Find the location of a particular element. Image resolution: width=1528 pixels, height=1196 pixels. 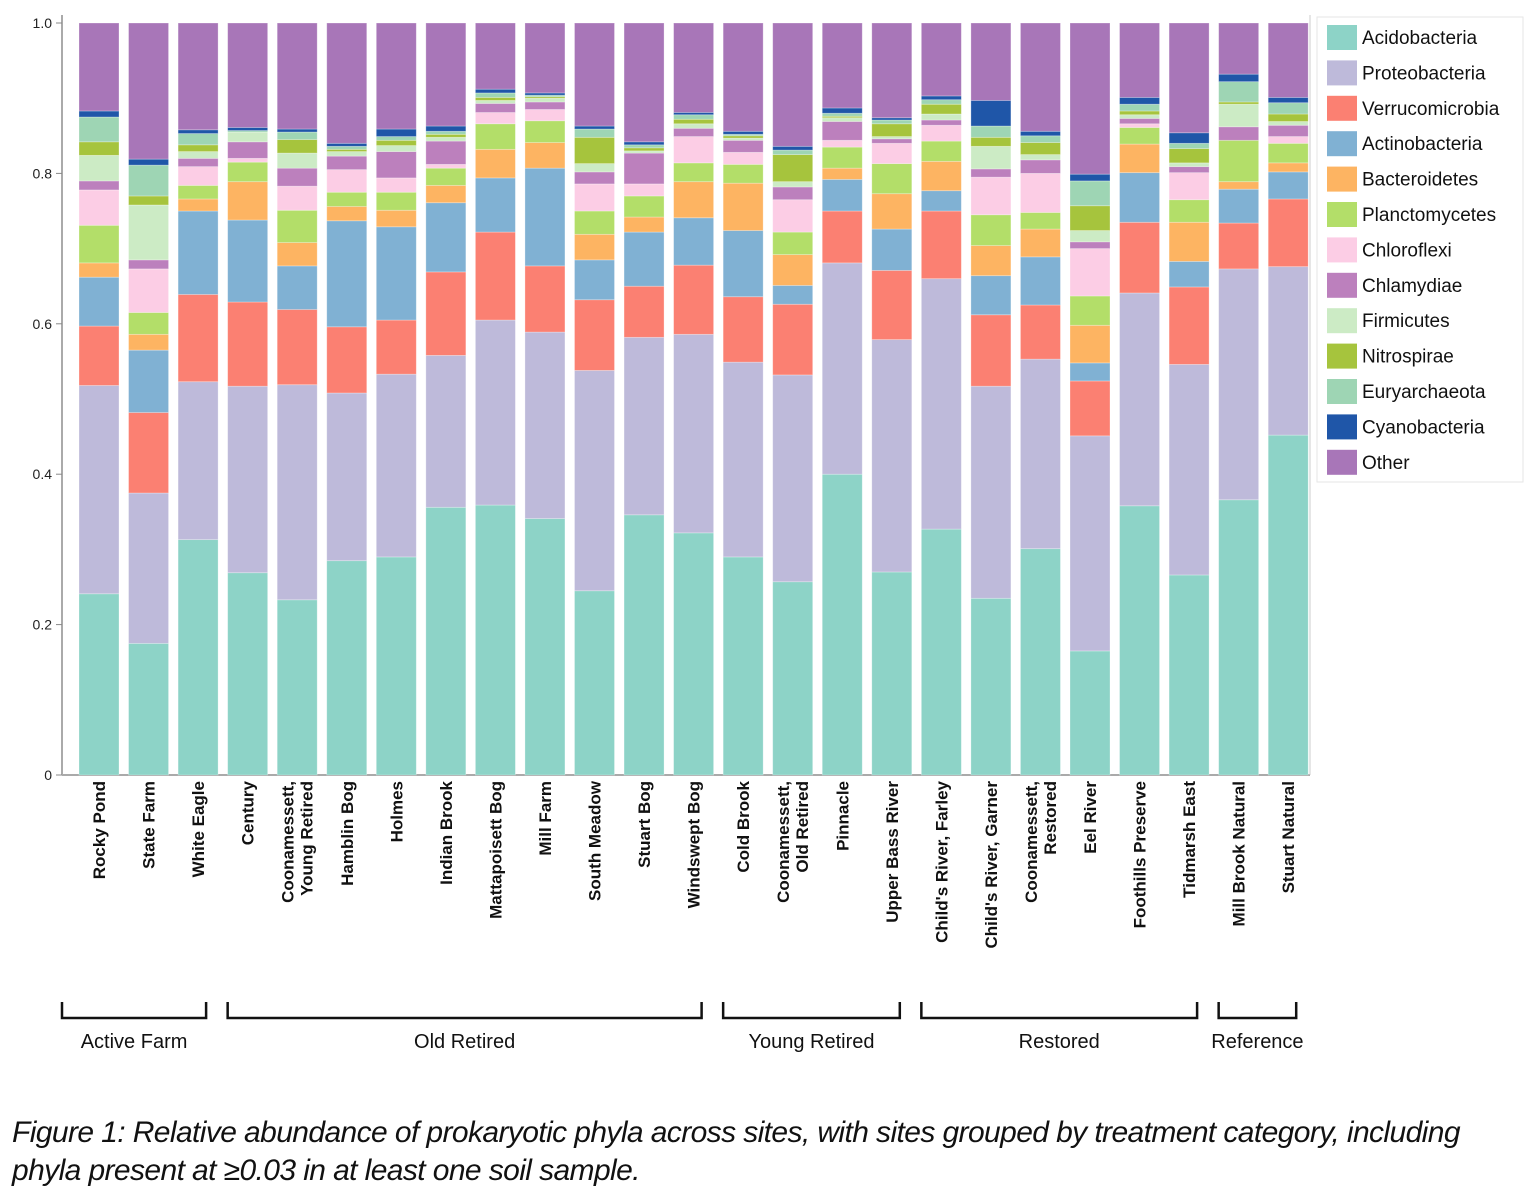

legend-label: Chloroflexi is located at coordinates (1407, 250).